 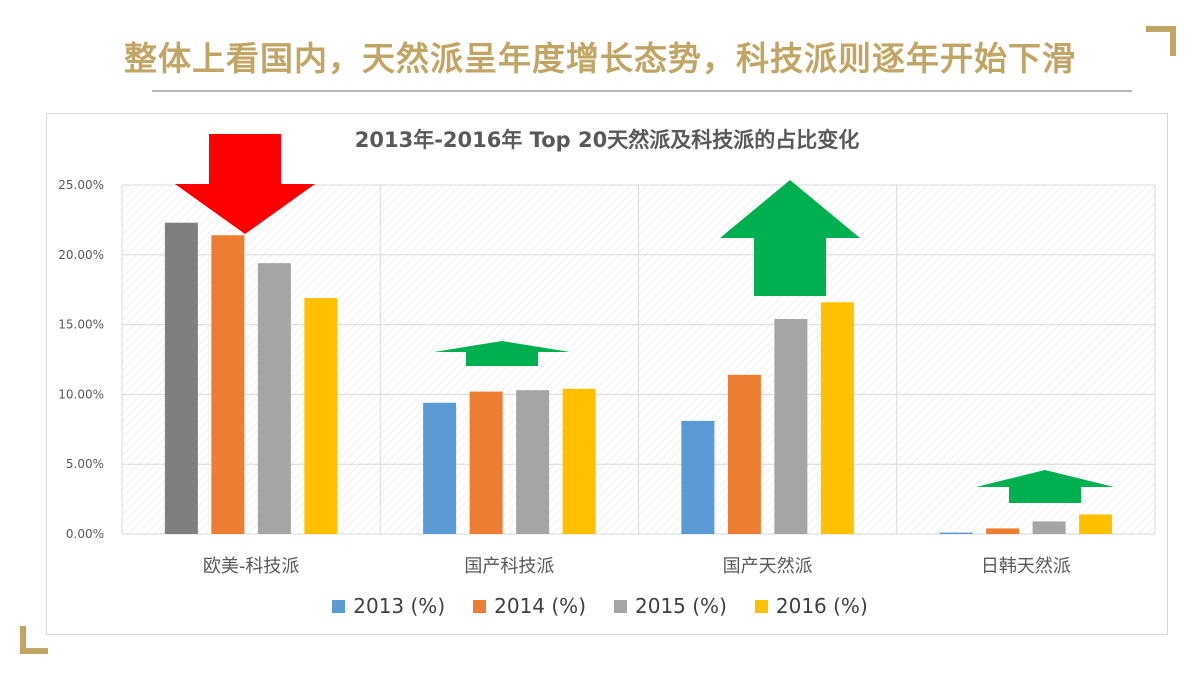 I want to click on corner-ornament-top-right, so click(x=1161, y=41).